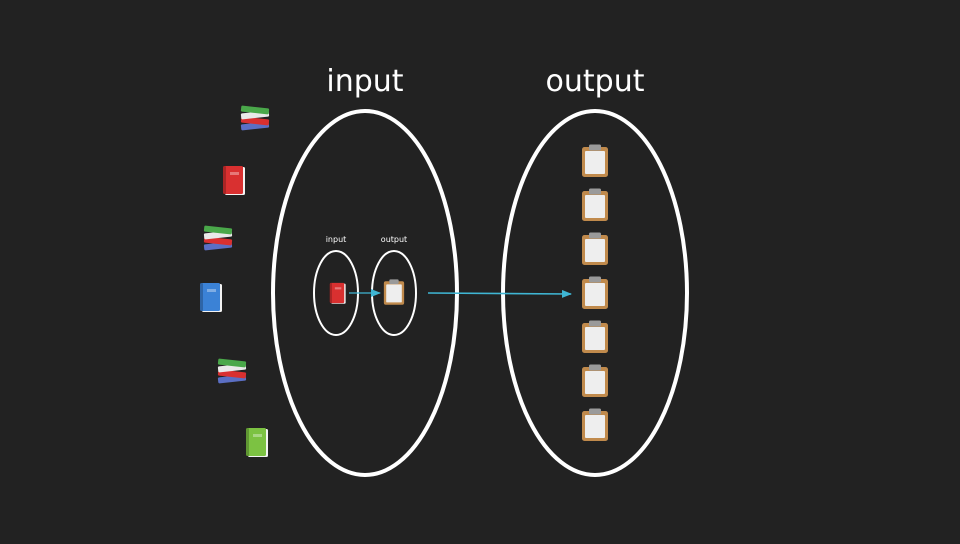 This screenshot has height=544, width=960. Describe the element at coordinates (499, 293) in the screenshot. I see `outer-mapping-arrow` at that location.